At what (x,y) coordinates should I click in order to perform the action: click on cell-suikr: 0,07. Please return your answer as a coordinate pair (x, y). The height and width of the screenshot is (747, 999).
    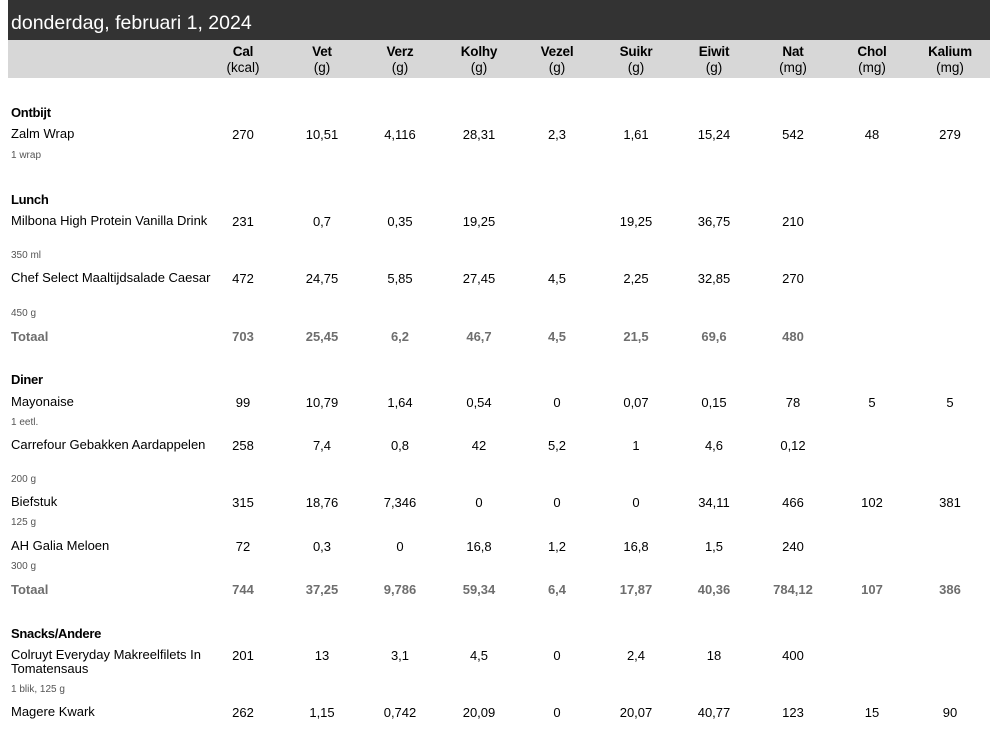
    Looking at the image, I should click on (636, 402).